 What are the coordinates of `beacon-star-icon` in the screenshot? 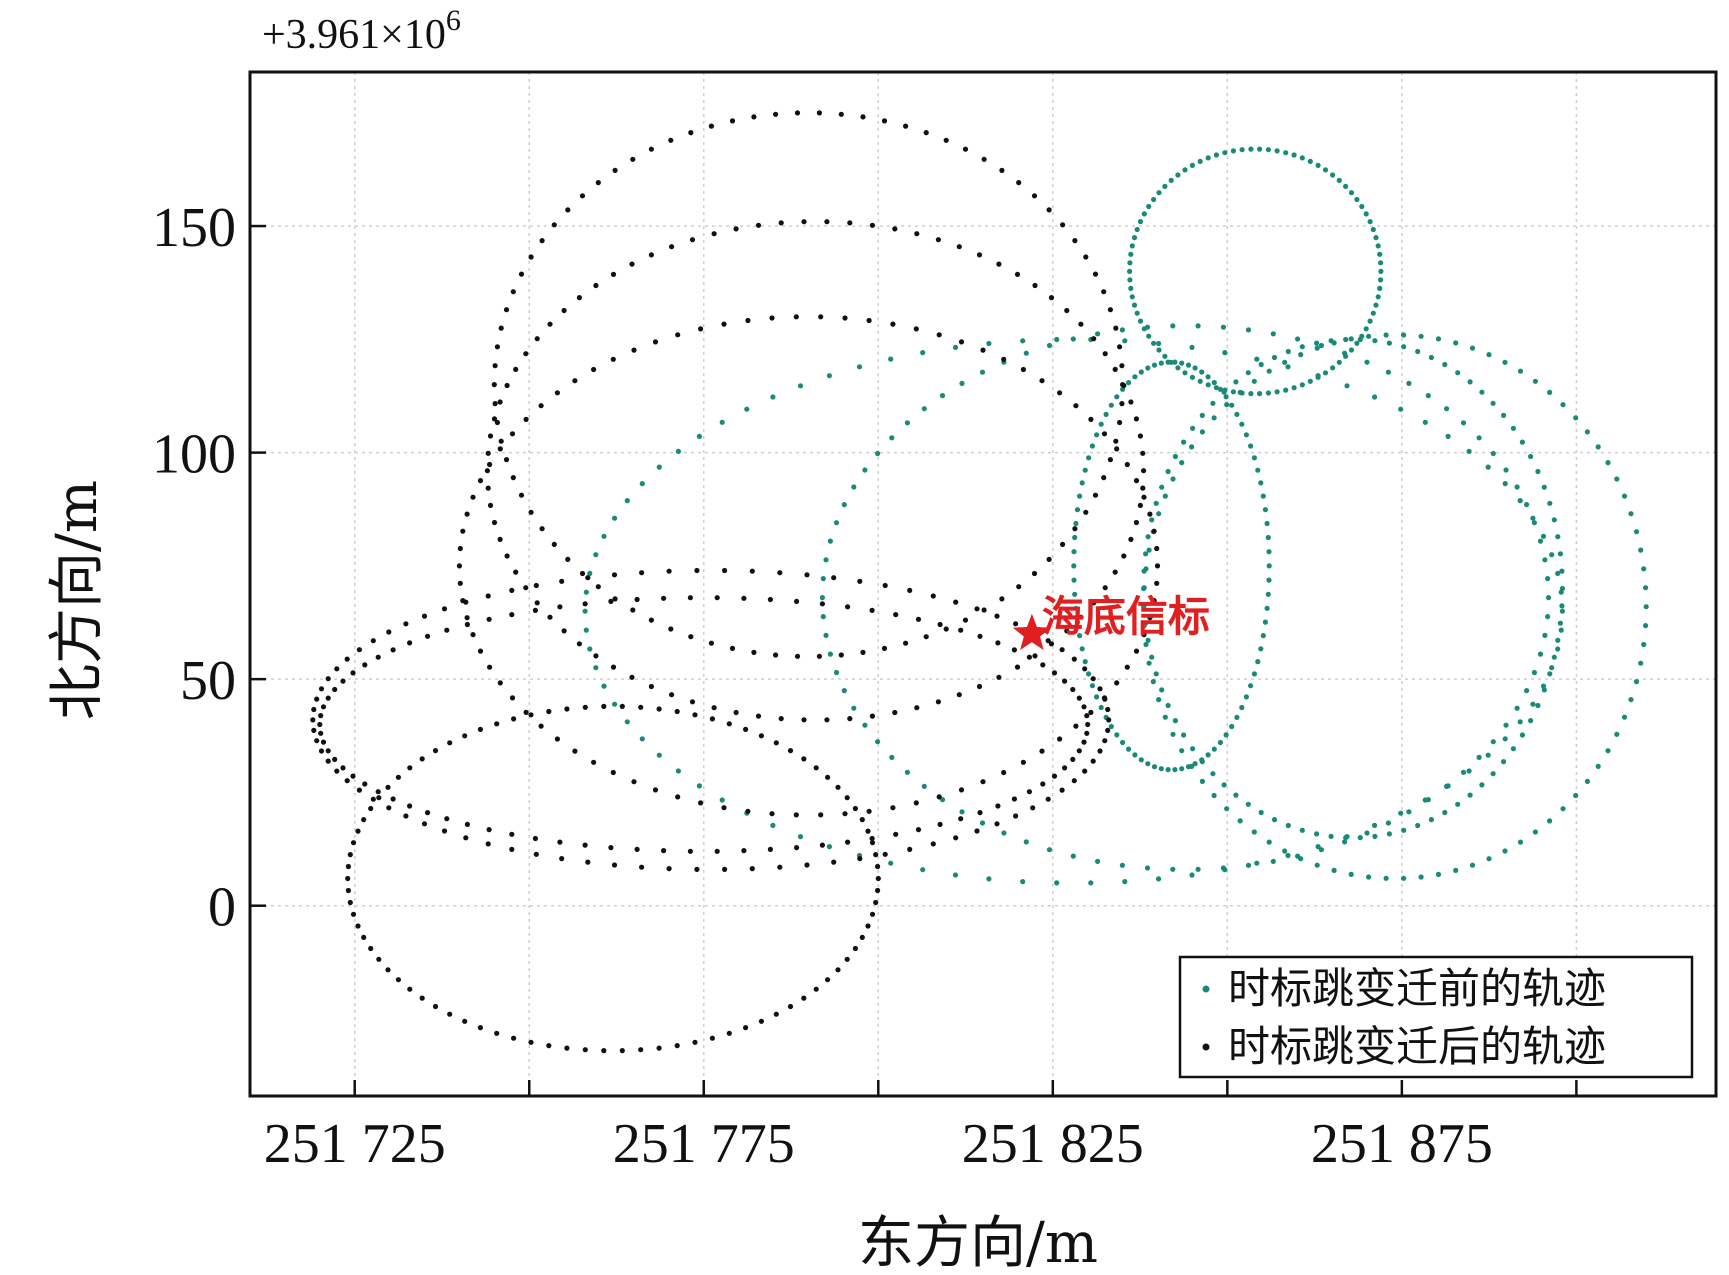 It's located at (1031, 631).